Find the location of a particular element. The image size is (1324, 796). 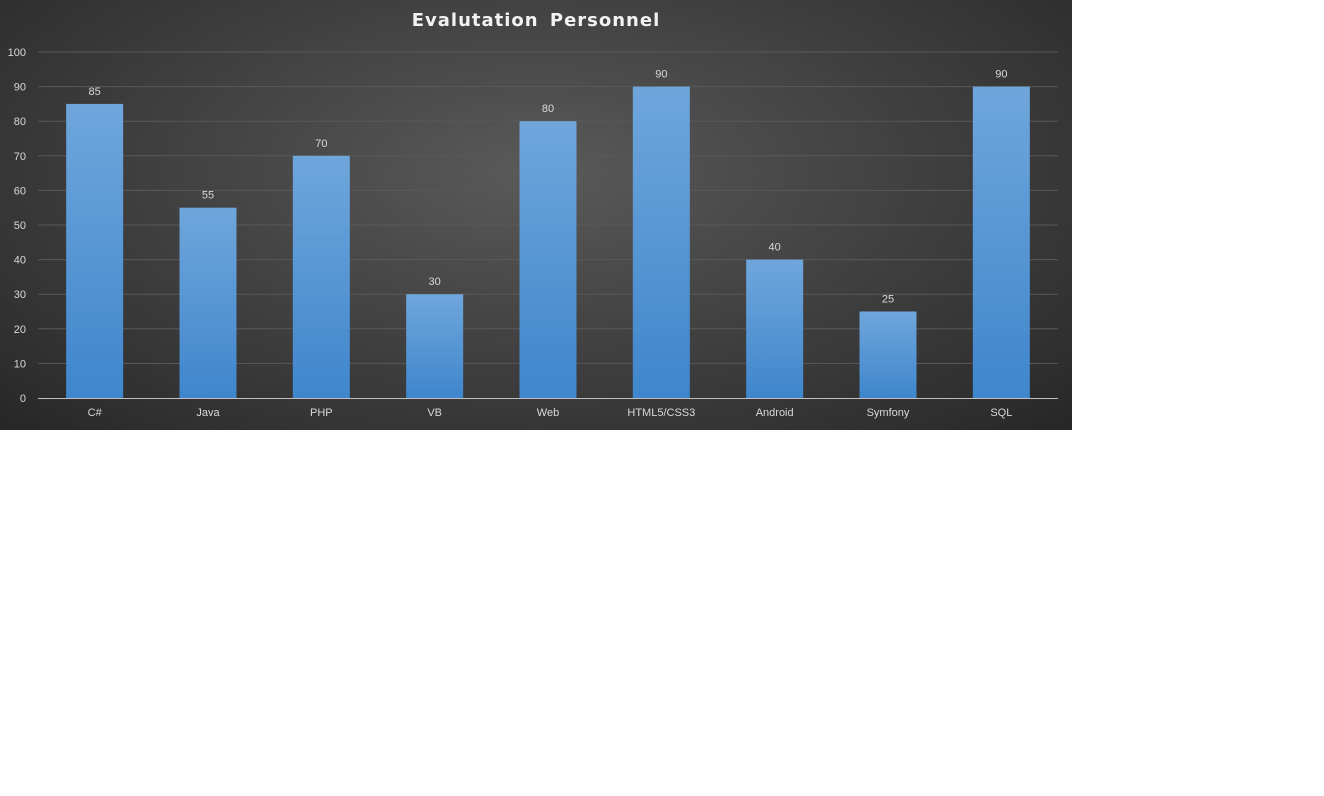

category-label: Android is located at coordinates (775, 413).